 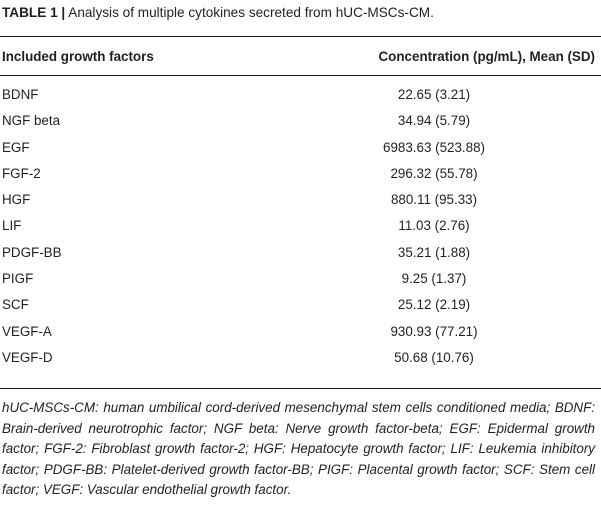 I want to click on table-row: LIF 11.03 (2.76), so click(x=300, y=230).